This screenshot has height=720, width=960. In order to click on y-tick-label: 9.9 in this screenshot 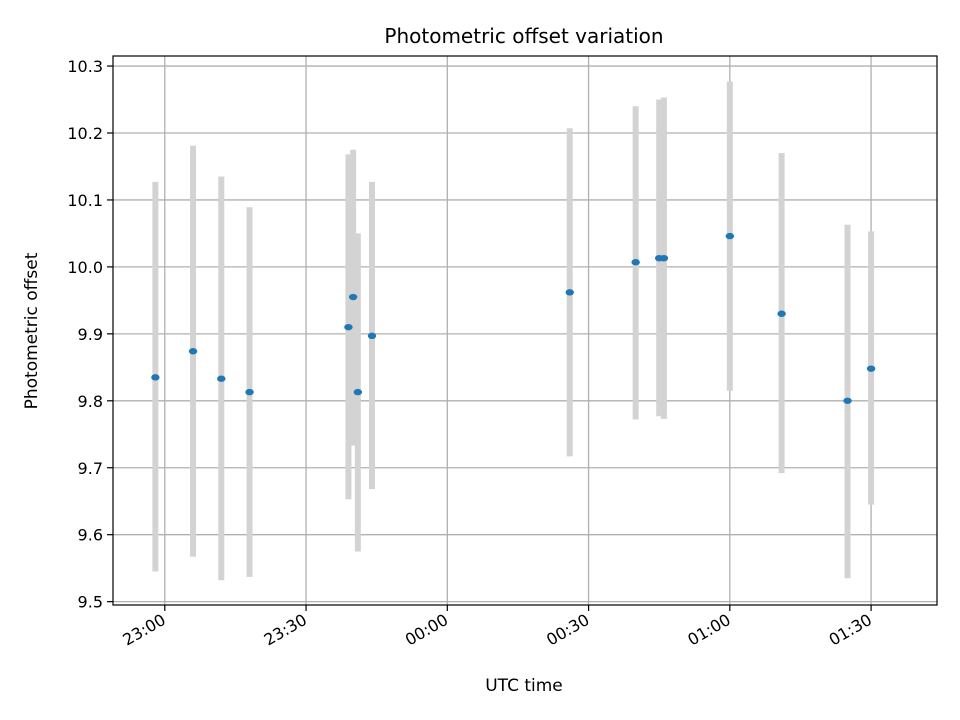, I will do `click(90, 334)`.